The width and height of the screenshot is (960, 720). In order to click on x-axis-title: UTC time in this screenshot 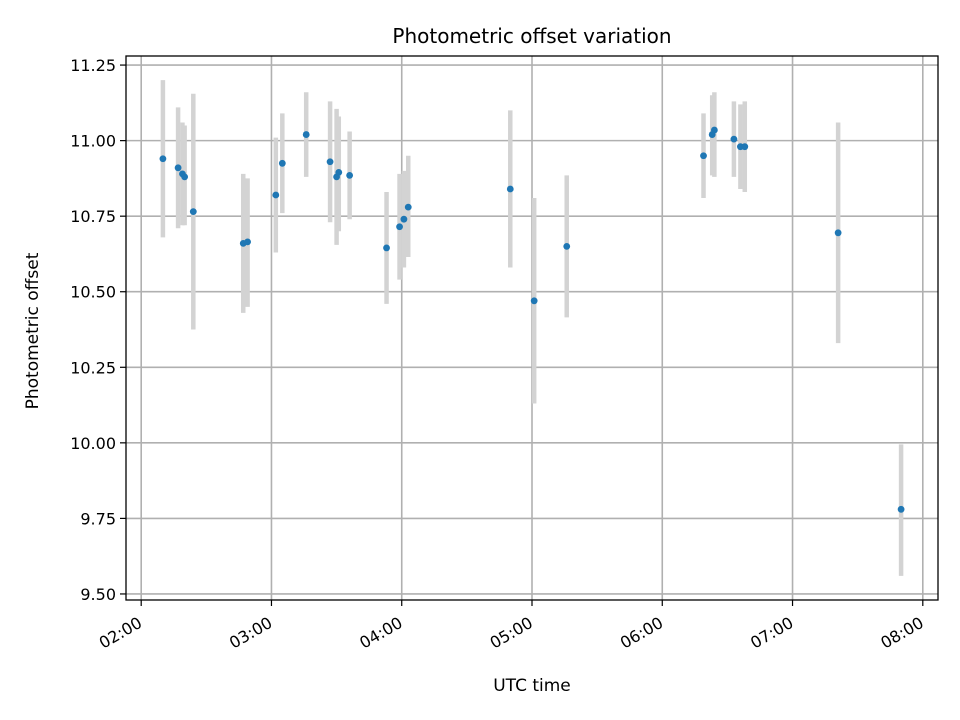, I will do `click(532, 686)`.